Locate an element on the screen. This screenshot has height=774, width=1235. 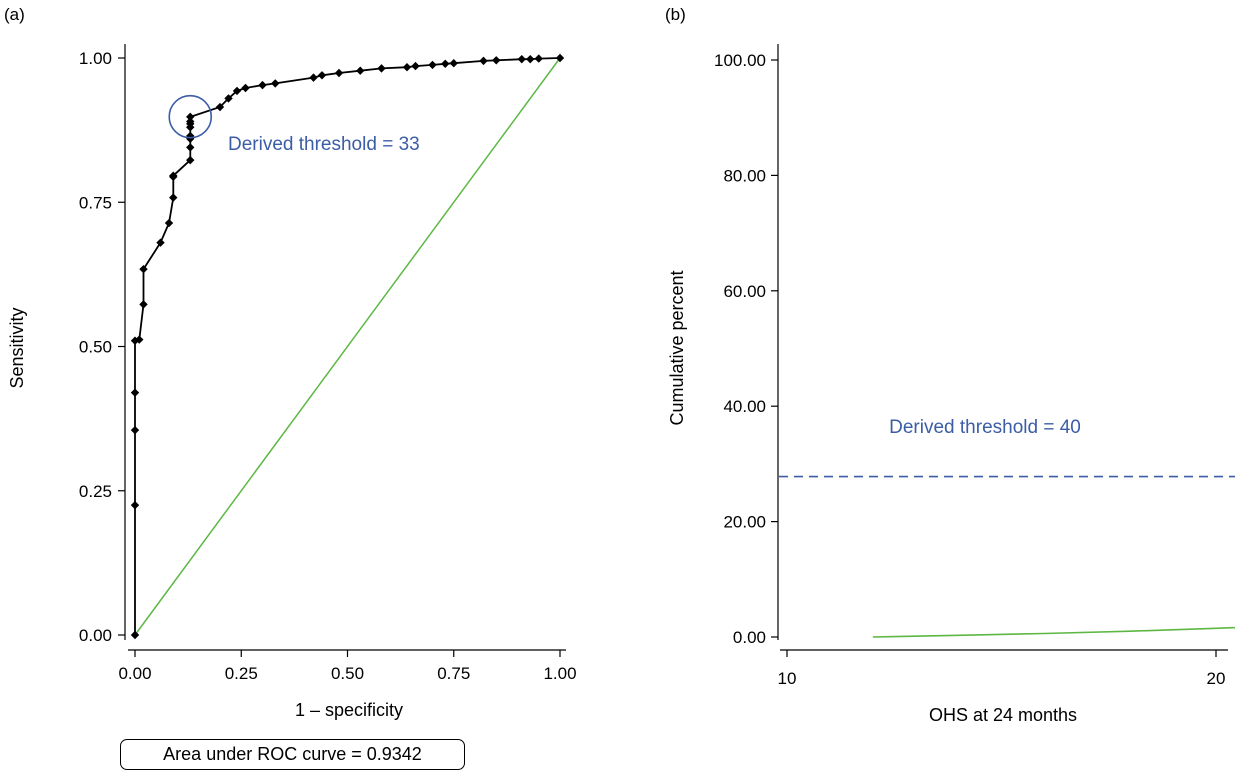
panel-b-x-tick-label: 10 is located at coordinates (787, 678).